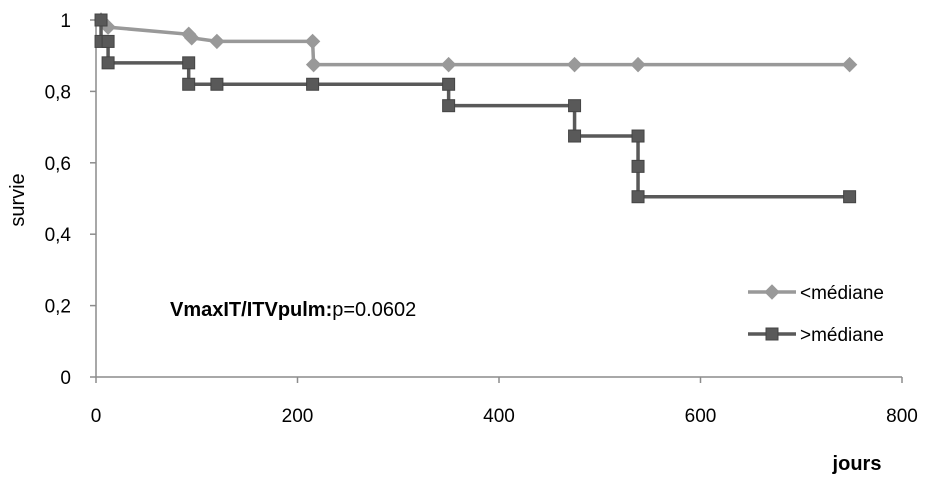 This screenshot has width=926, height=479. I want to click on y-tick-label: 0,2, so click(58, 307).